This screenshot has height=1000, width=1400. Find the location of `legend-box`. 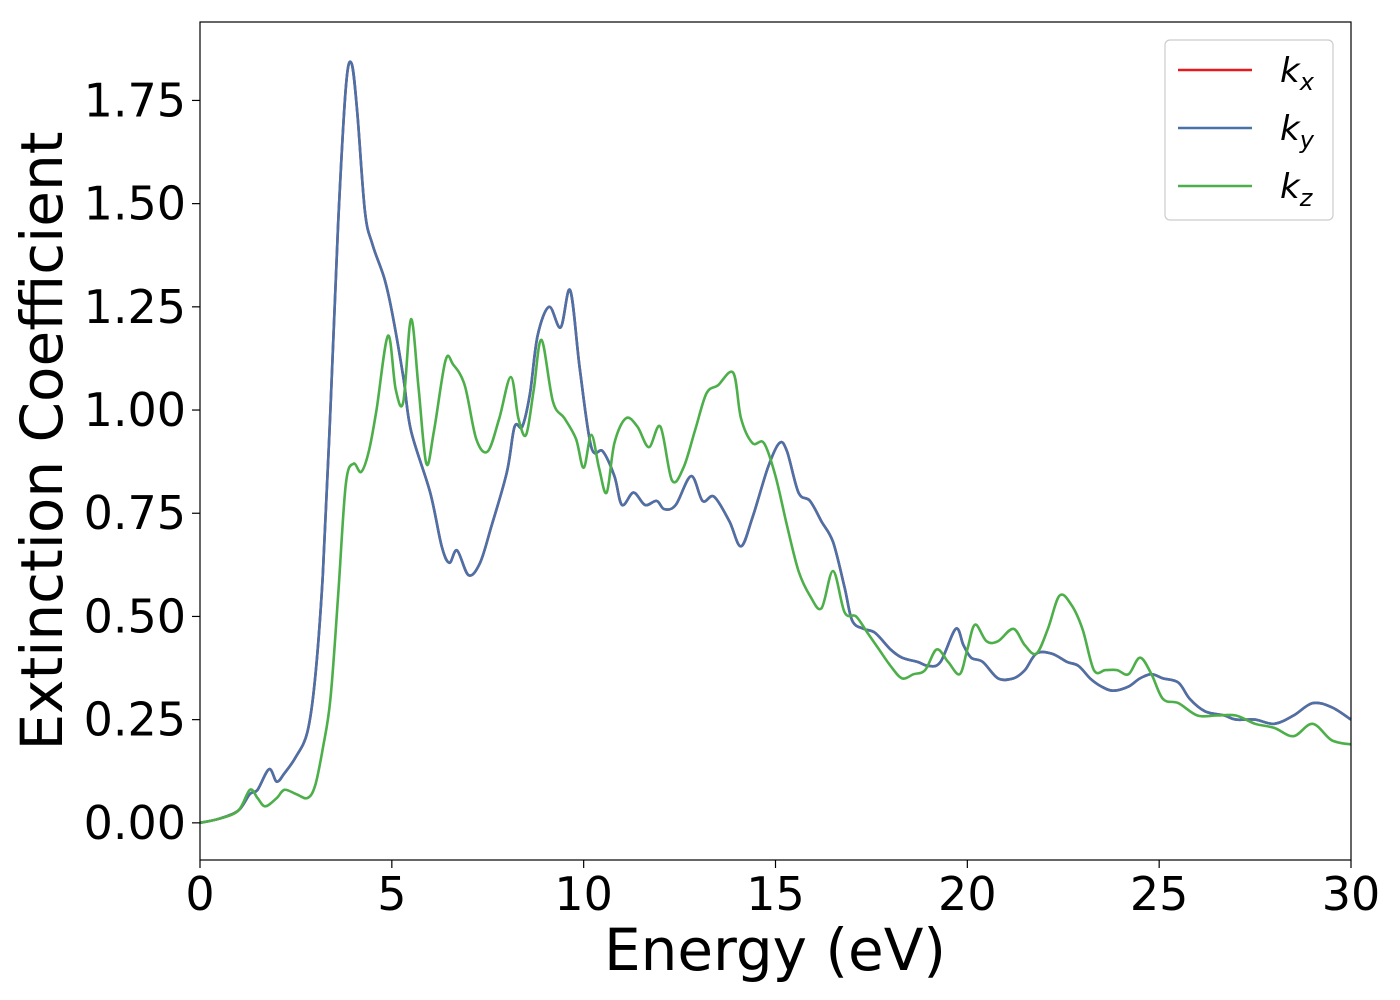

legend-box is located at coordinates (1249, 130).